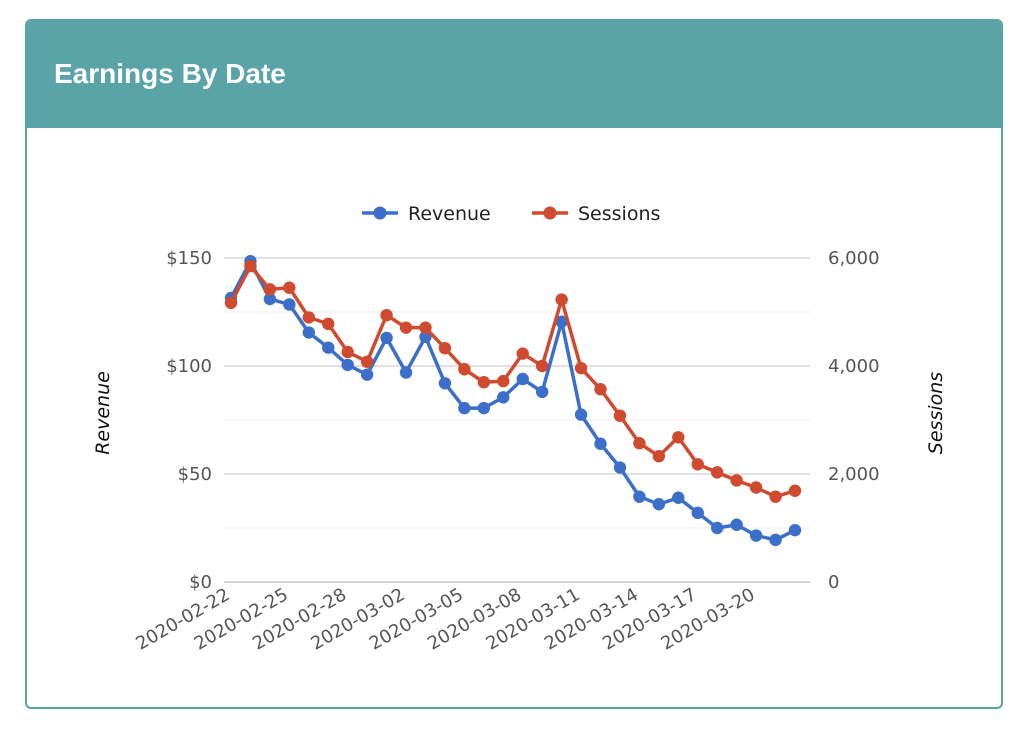 The image size is (1024, 731). What do you see at coordinates (619, 214) in the screenshot?
I see `legend-label: Sessions` at bounding box center [619, 214].